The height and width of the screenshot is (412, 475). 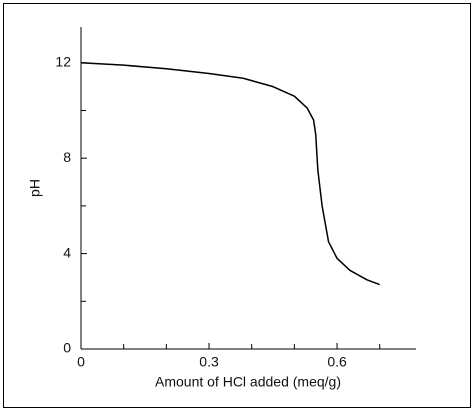 What do you see at coordinates (81, 362) in the screenshot?
I see `x-tick-label: 0` at bounding box center [81, 362].